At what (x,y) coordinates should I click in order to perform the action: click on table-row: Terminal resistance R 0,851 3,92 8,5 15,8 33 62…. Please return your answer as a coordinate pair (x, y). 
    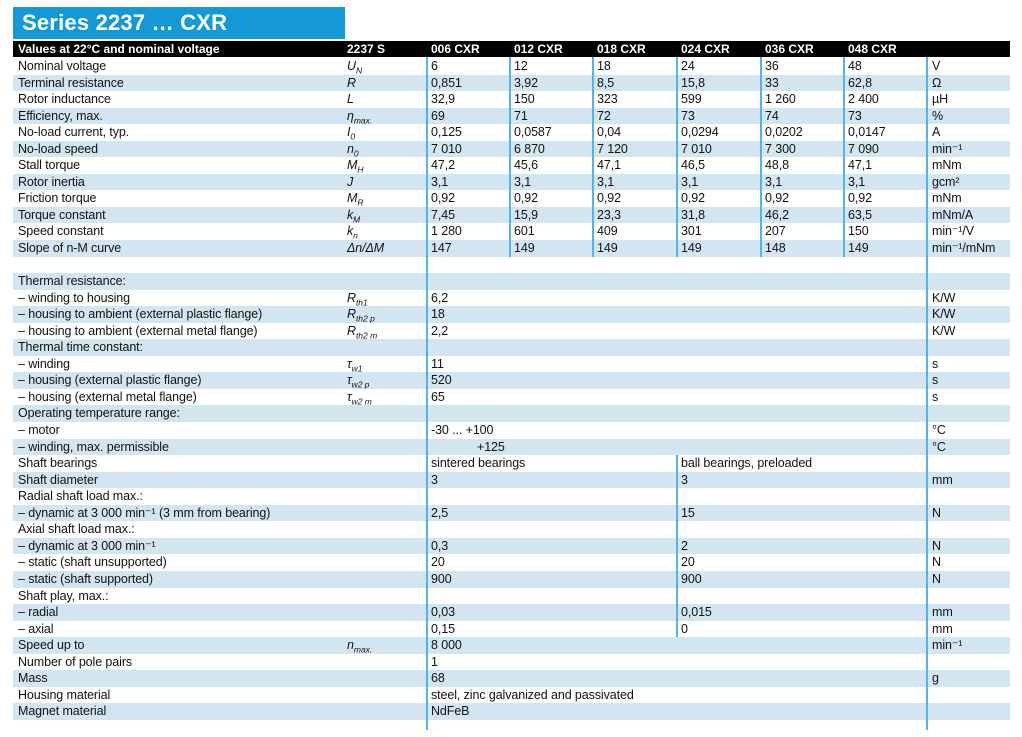
    Looking at the image, I should click on (511, 83).